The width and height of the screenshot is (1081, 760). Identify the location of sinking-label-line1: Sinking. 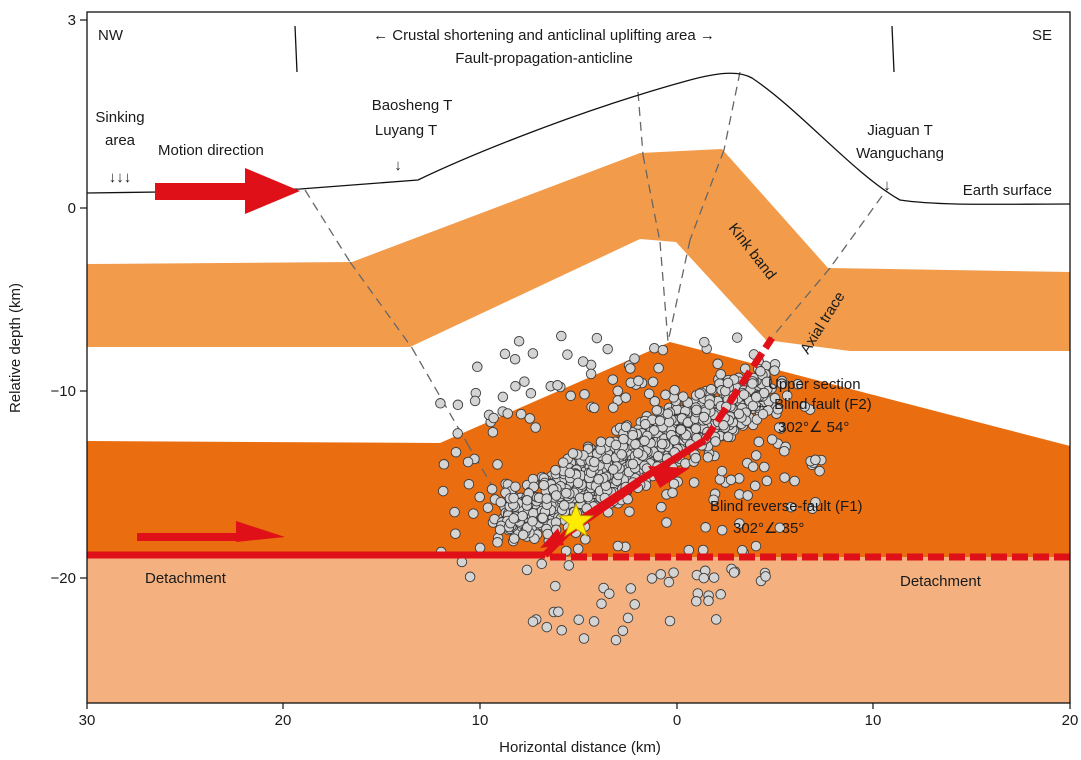
(119, 117).